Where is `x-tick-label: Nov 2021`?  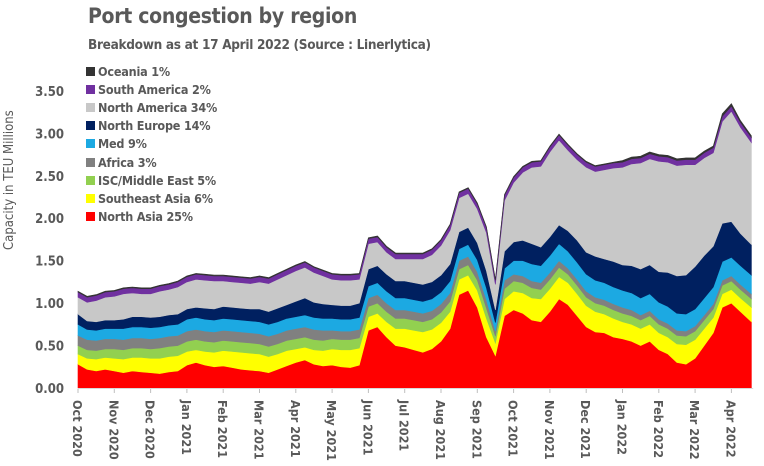 x-tick-label: Nov 2021 is located at coordinates (549, 430).